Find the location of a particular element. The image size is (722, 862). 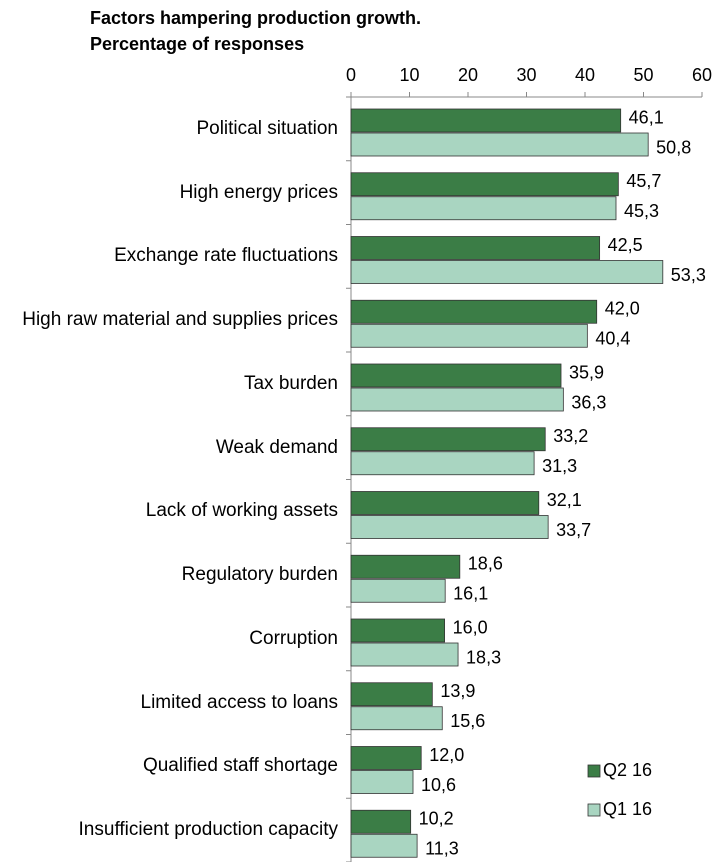

value-label: 10,2 is located at coordinates (436, 819).